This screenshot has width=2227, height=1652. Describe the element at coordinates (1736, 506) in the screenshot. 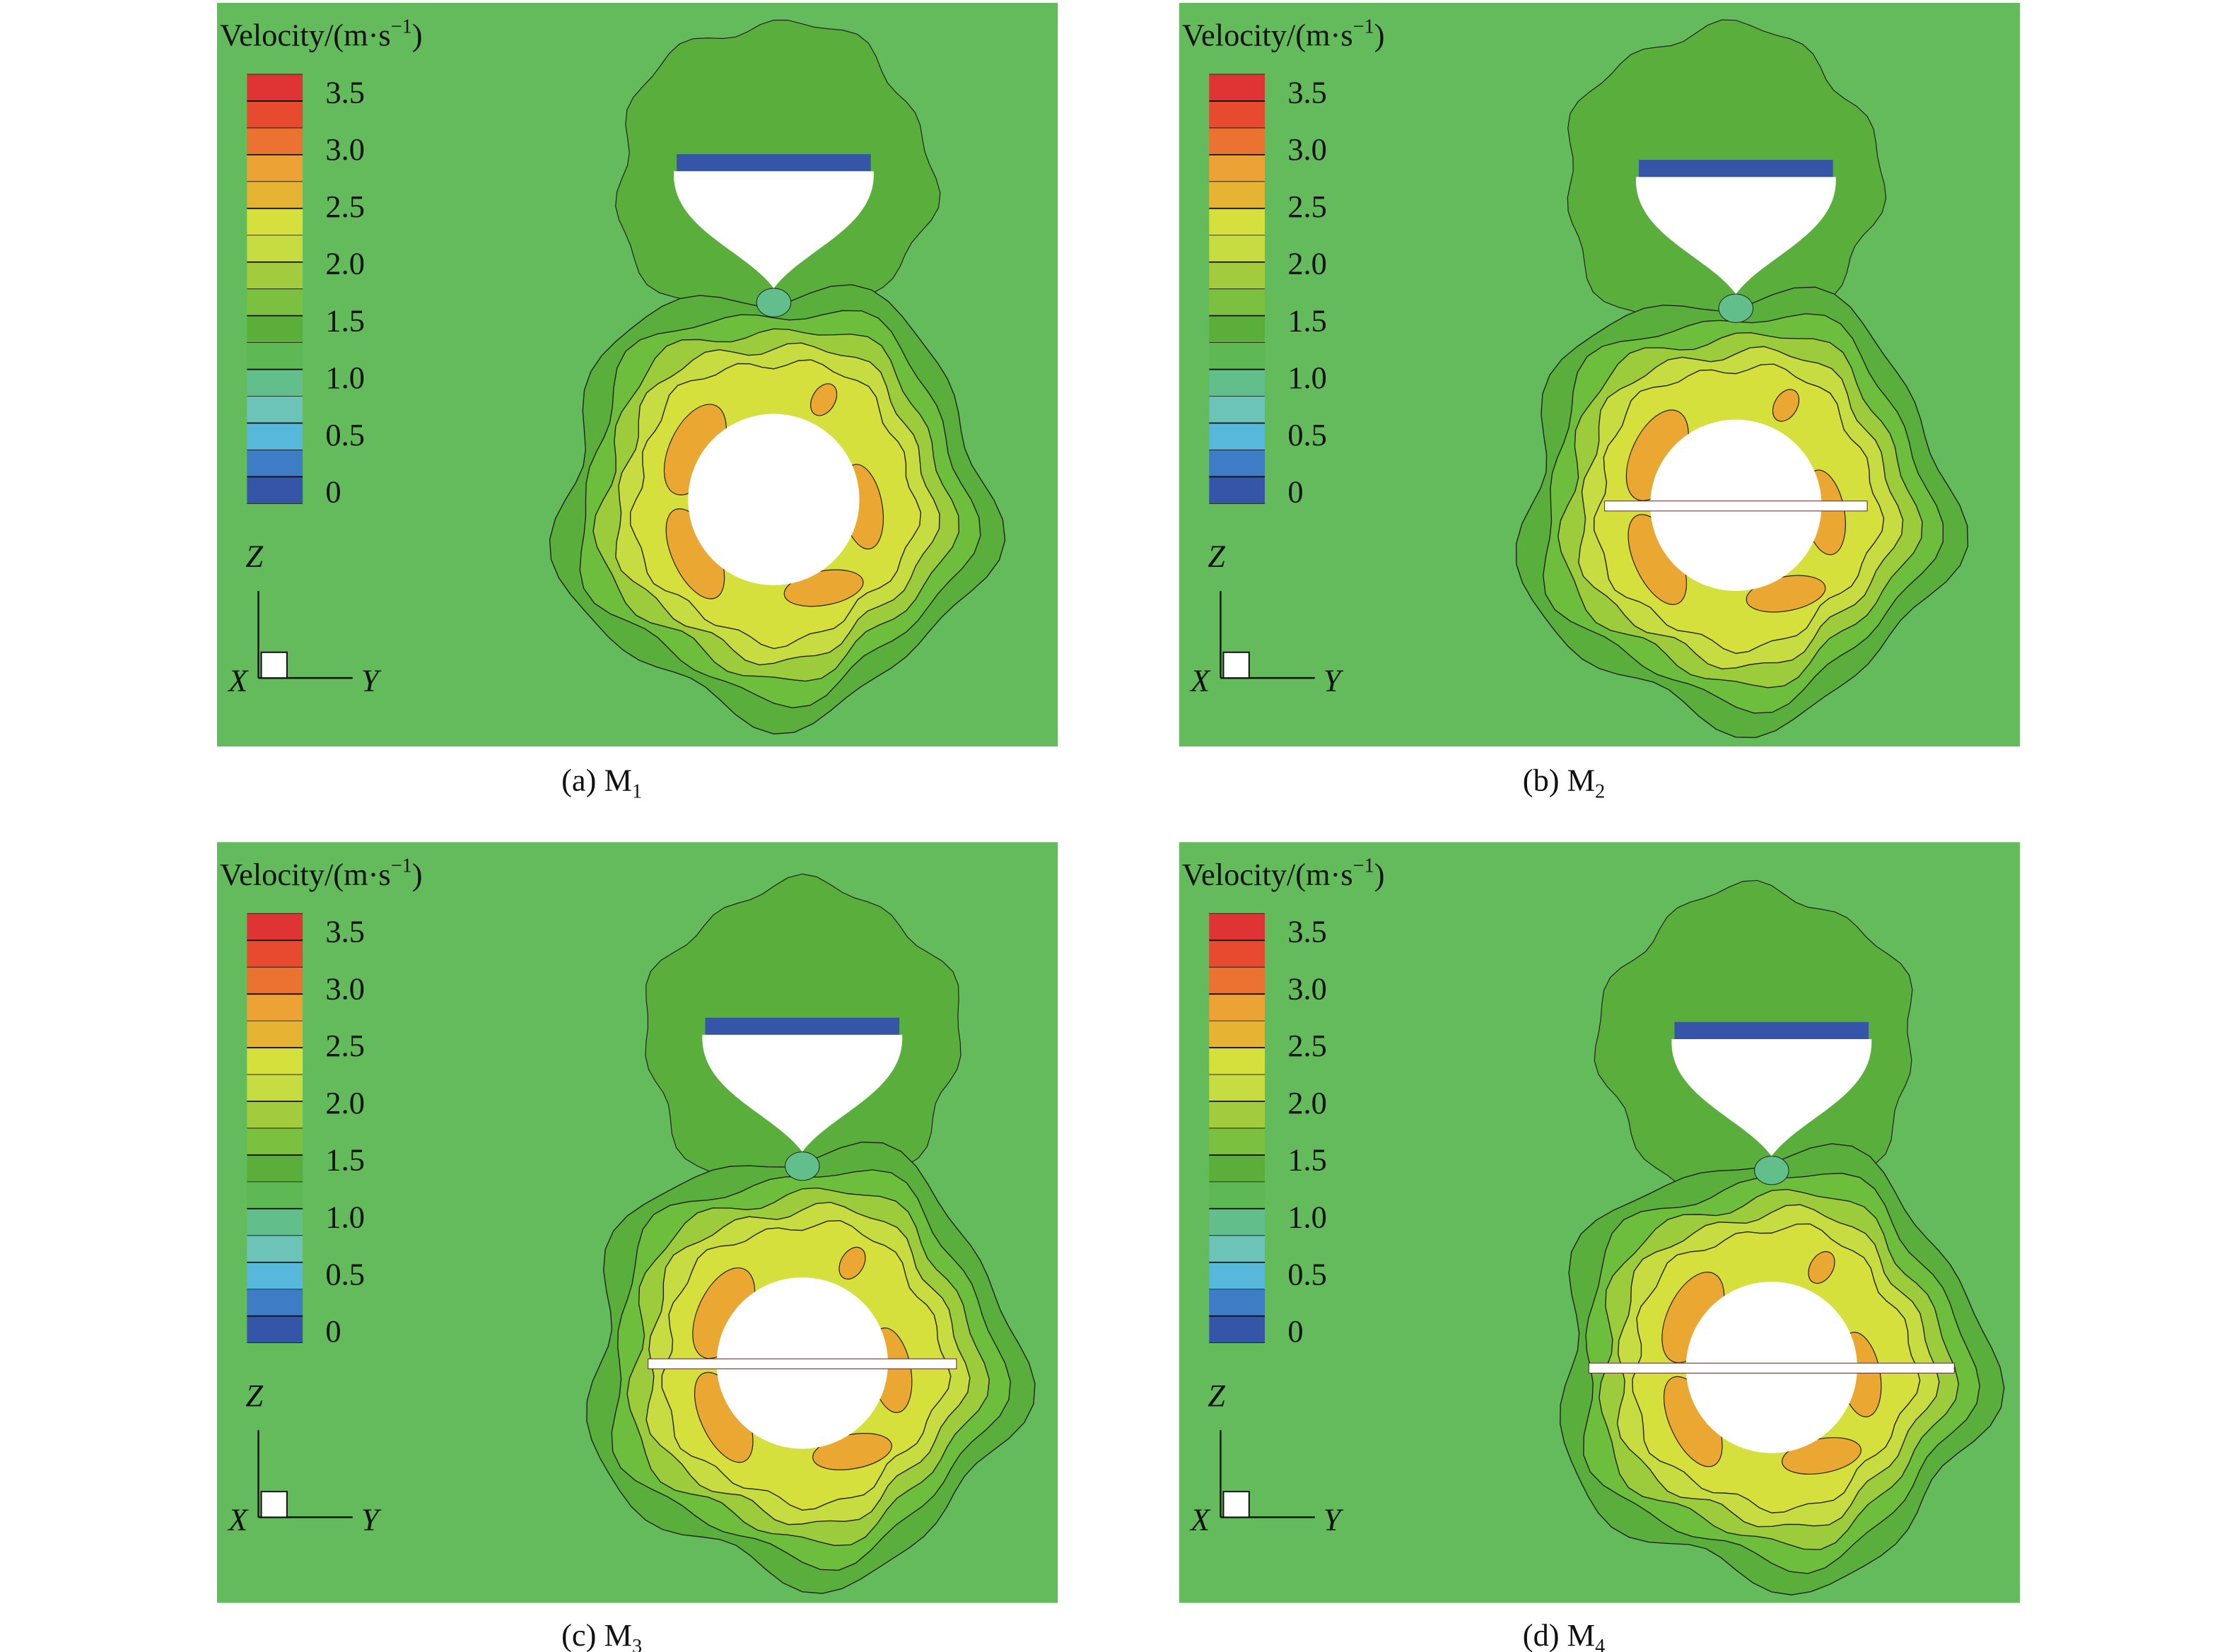

I see `rib` at that location.